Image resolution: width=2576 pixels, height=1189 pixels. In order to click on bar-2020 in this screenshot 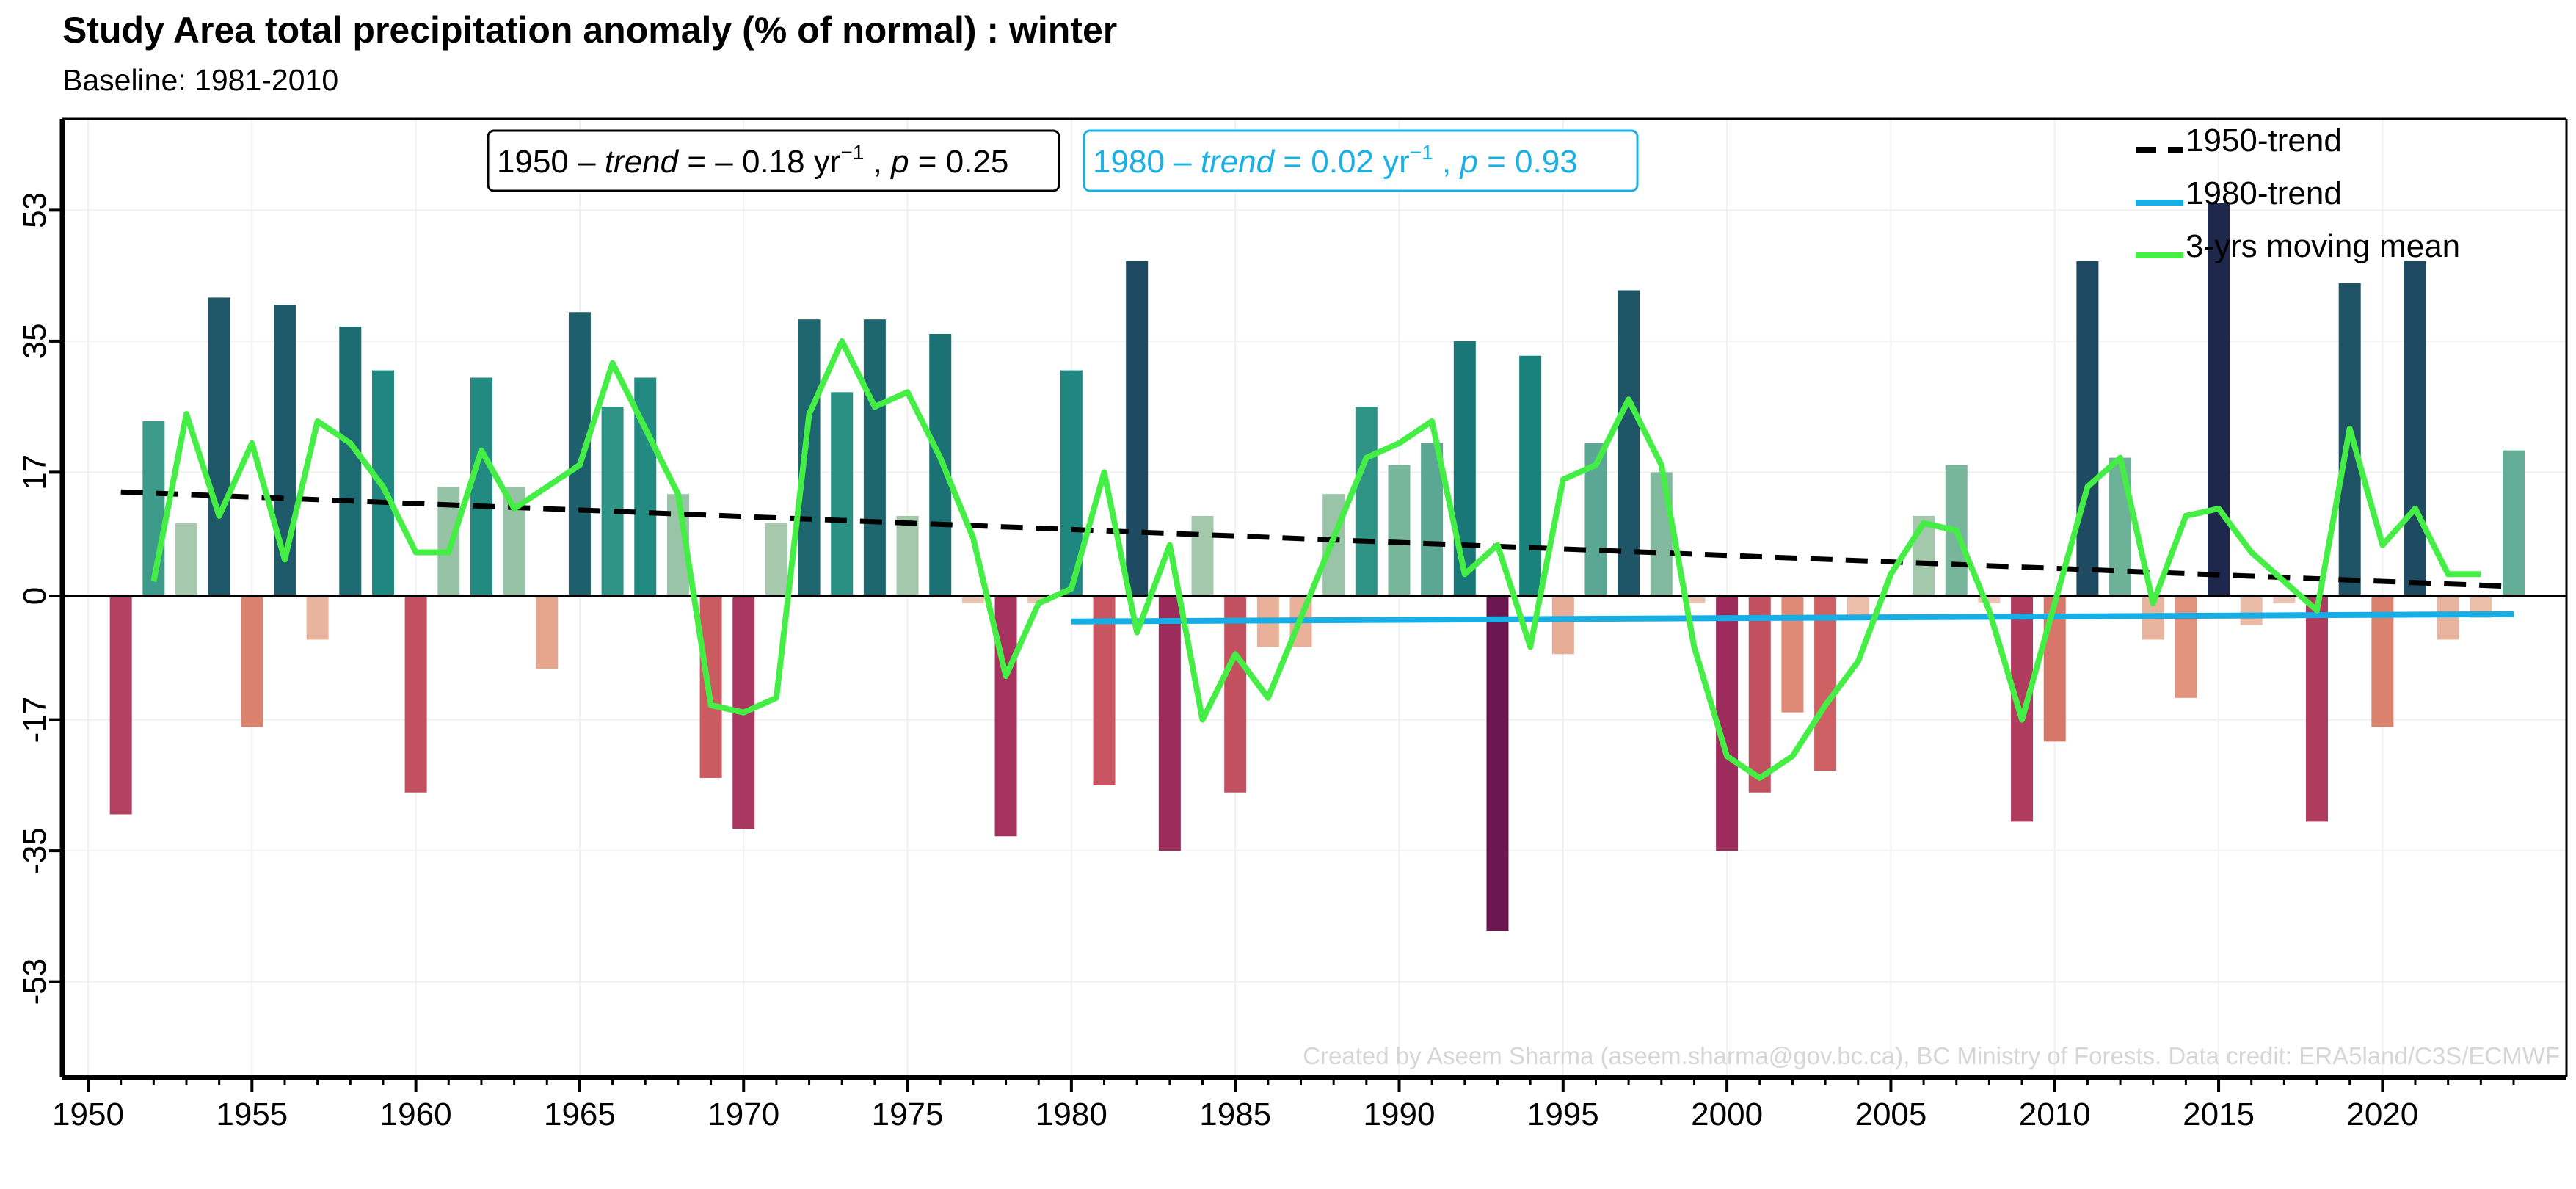, I will do `click(2382, 661)`.